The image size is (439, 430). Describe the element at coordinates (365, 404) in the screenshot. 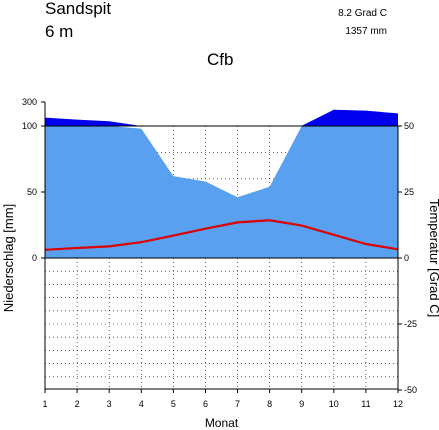

I see `x-tick-label: 11` at that location.